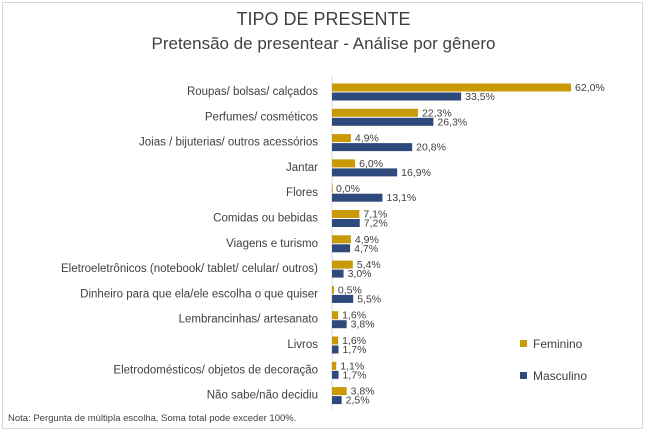 This screenshot has height=433, width=647. I want to click on legend-item-feminino: Feminino, so click(551, 344).